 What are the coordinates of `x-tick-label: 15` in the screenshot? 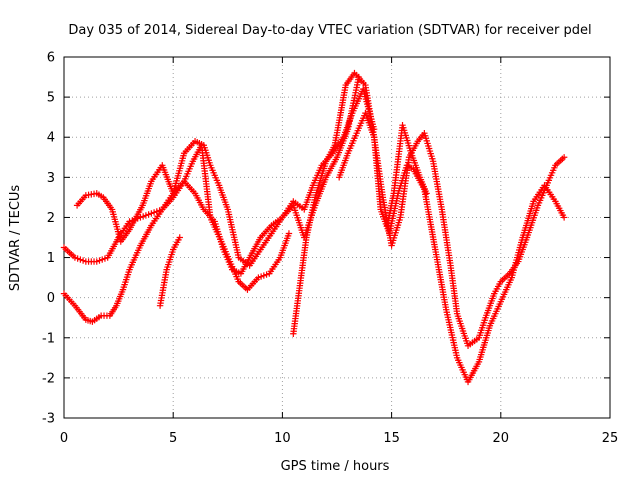 It's located at (391, 438).